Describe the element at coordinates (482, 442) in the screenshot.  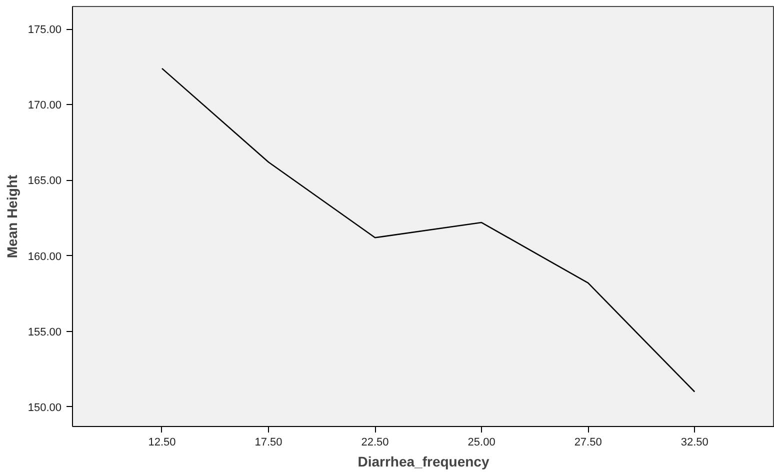
I see `x-tick-label: 25.00` at that location.